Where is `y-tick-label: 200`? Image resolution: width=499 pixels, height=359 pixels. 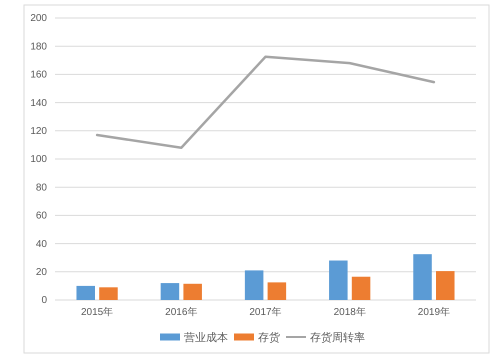 y-tick-label: 200 is located at coordinates (39, 18).